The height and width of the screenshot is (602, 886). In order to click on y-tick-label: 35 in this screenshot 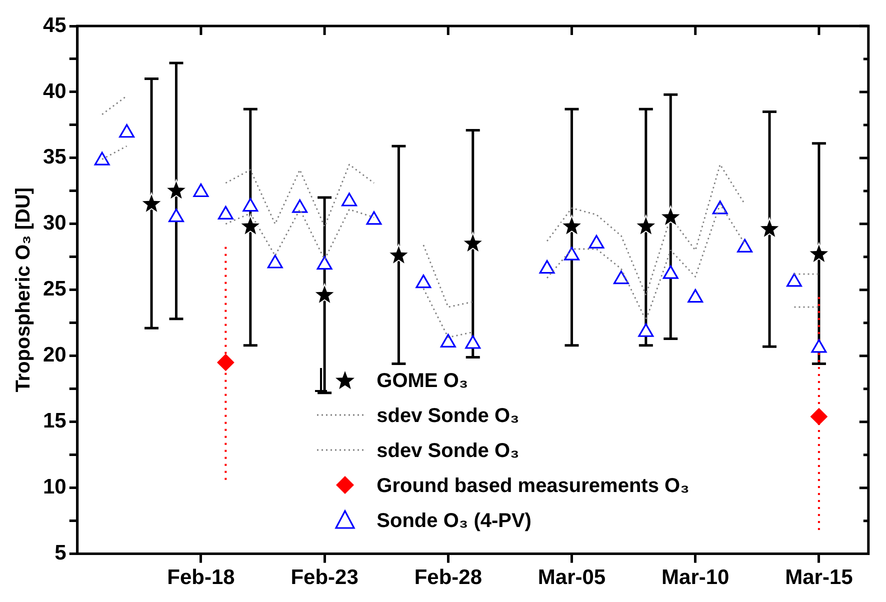, I will do `click(55, 157)`.